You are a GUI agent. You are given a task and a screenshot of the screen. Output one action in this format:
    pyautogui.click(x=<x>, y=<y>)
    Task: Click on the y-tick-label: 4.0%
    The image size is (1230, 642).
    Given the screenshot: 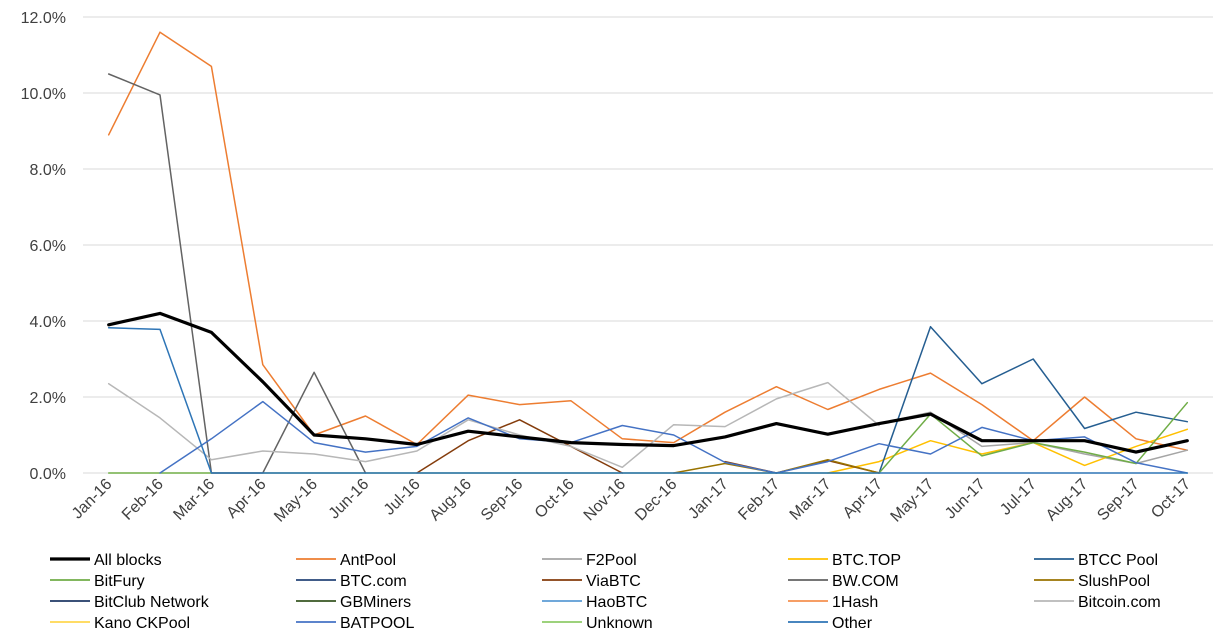 What is the action you would take?
    pyautogui.click(x=48, y=322)
    